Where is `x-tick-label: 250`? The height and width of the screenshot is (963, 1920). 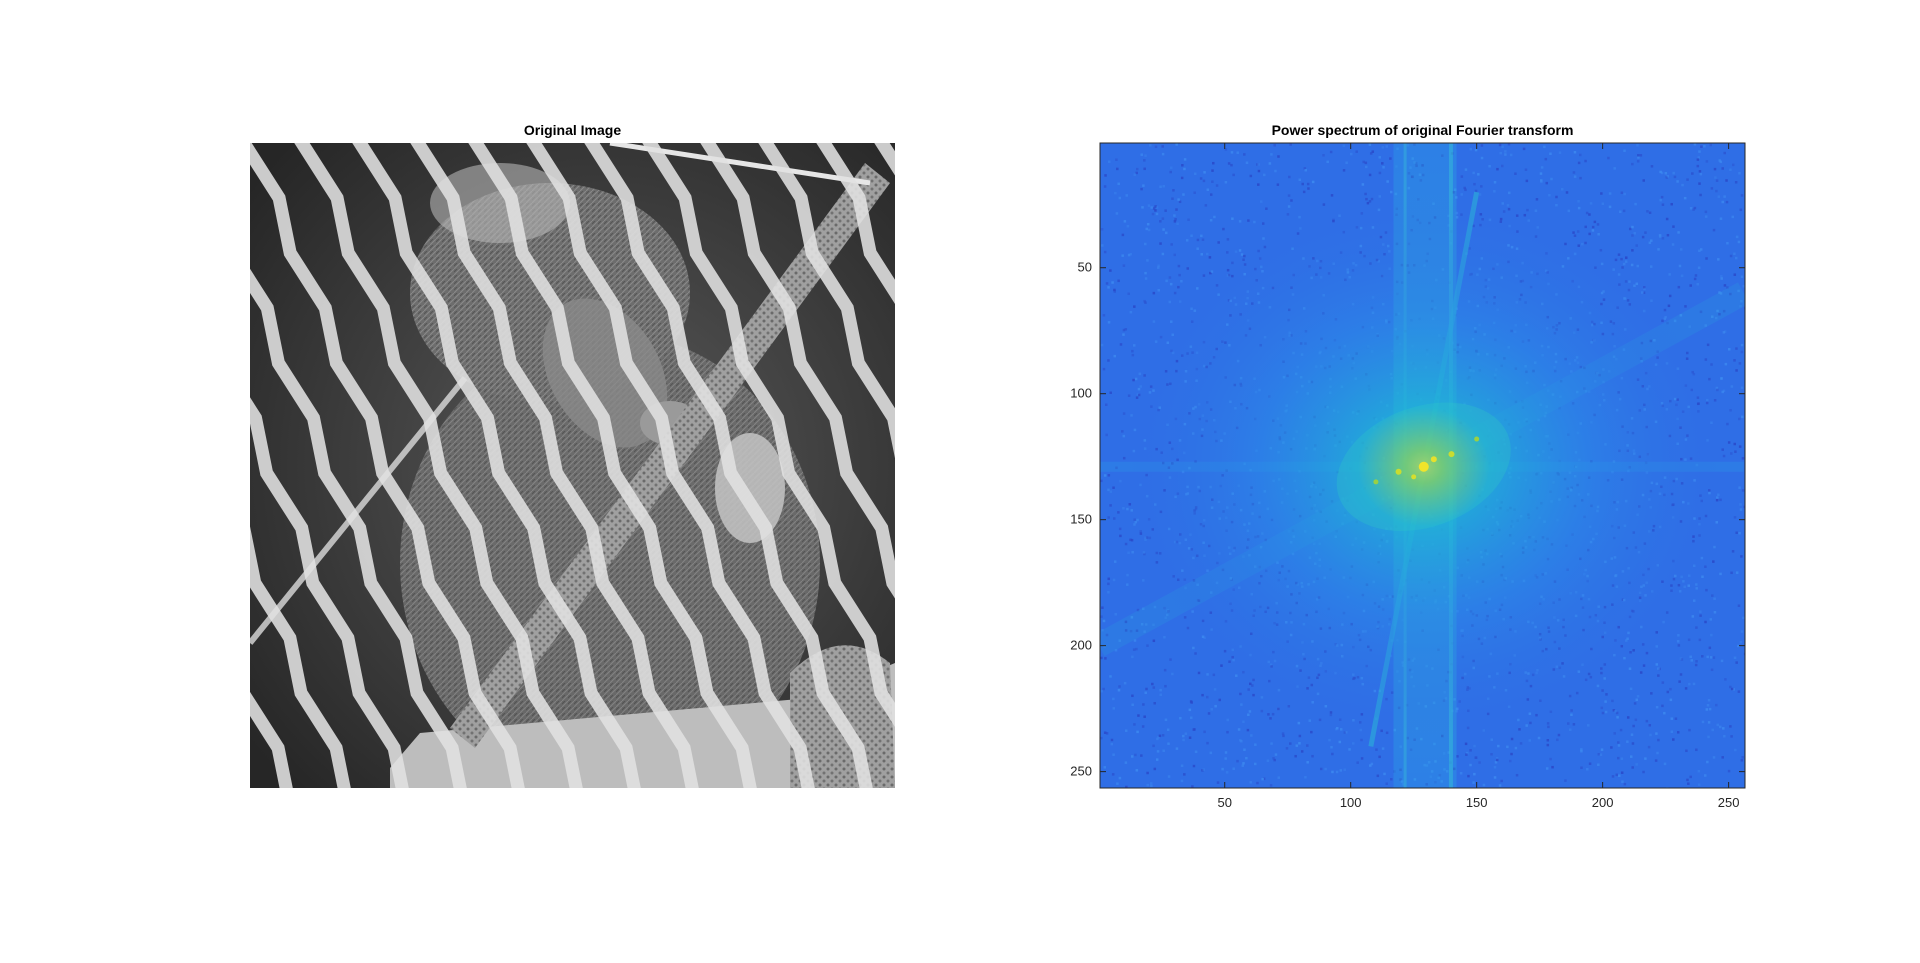 x-tick-label: 250 is located at coordinates (1729, 802).